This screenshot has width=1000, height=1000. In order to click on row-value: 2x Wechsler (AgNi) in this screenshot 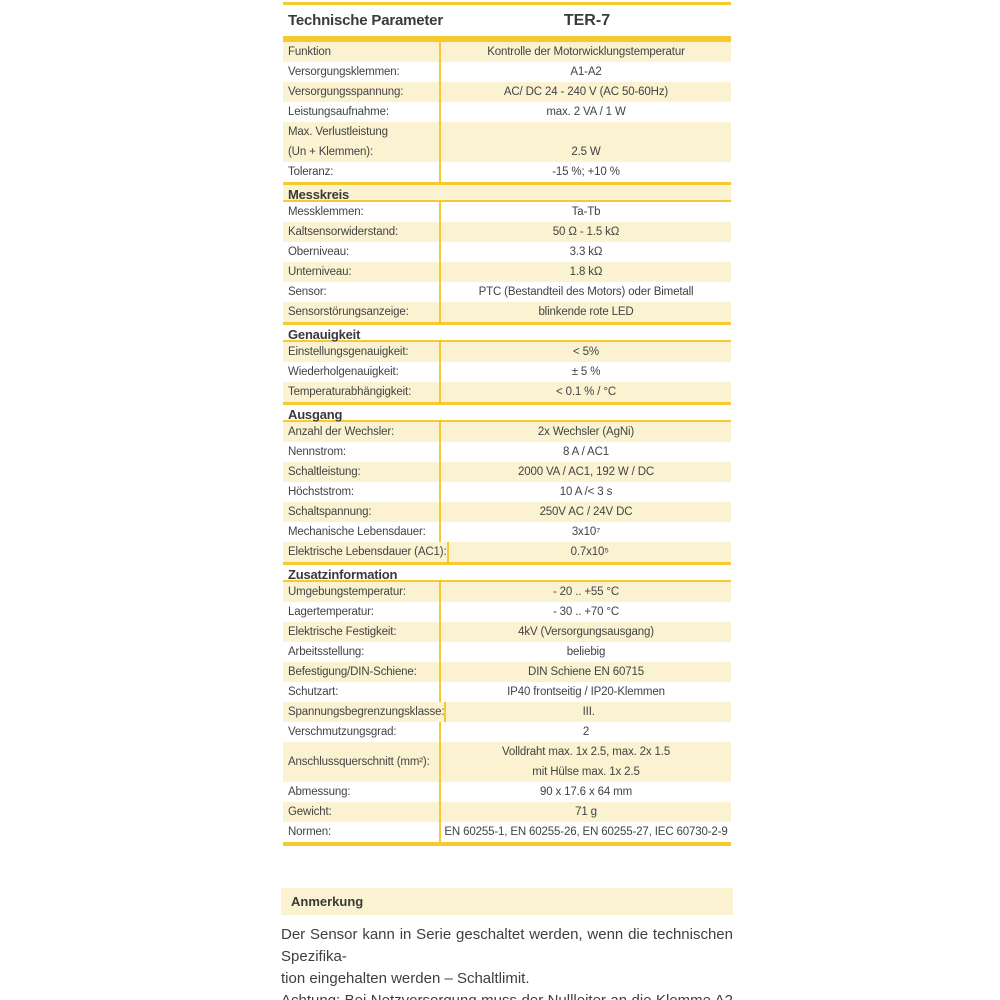, I will do `click(586, 432)`.